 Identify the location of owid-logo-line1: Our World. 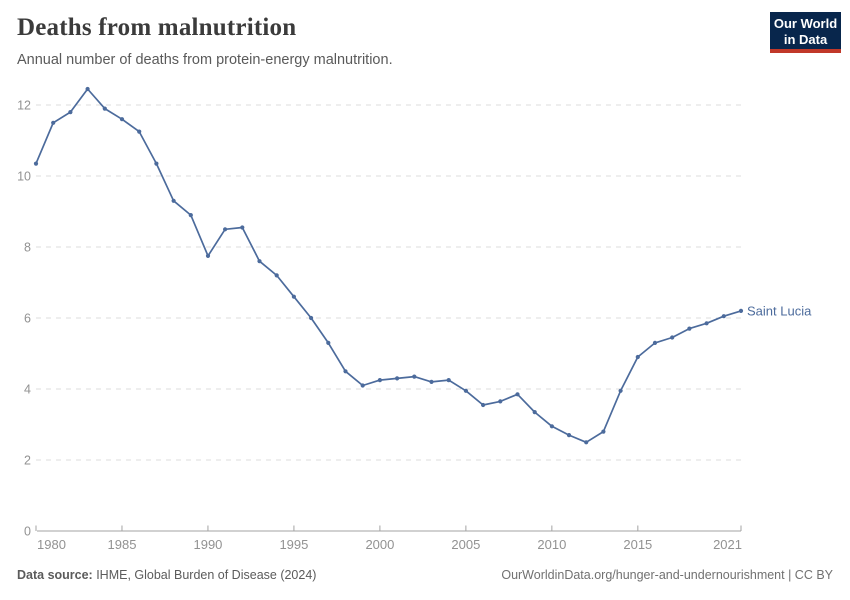
(805, 23).